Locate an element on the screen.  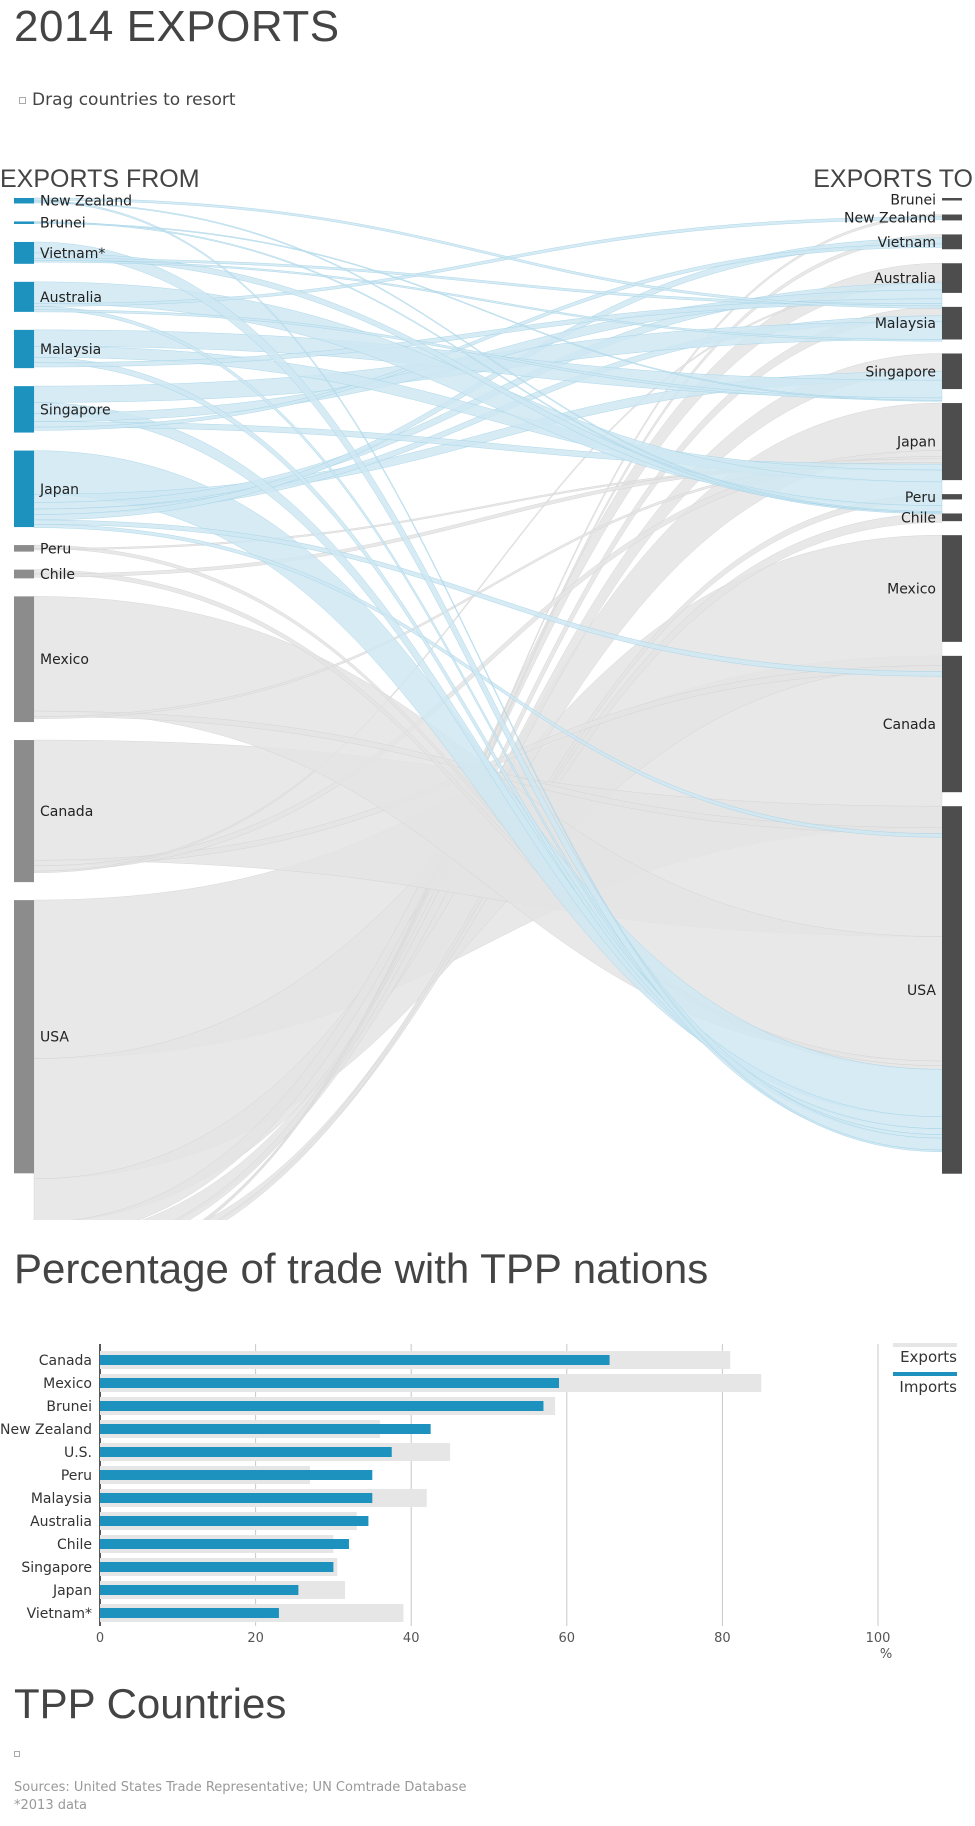
target-node-peru is located at coordinates (952, 497).